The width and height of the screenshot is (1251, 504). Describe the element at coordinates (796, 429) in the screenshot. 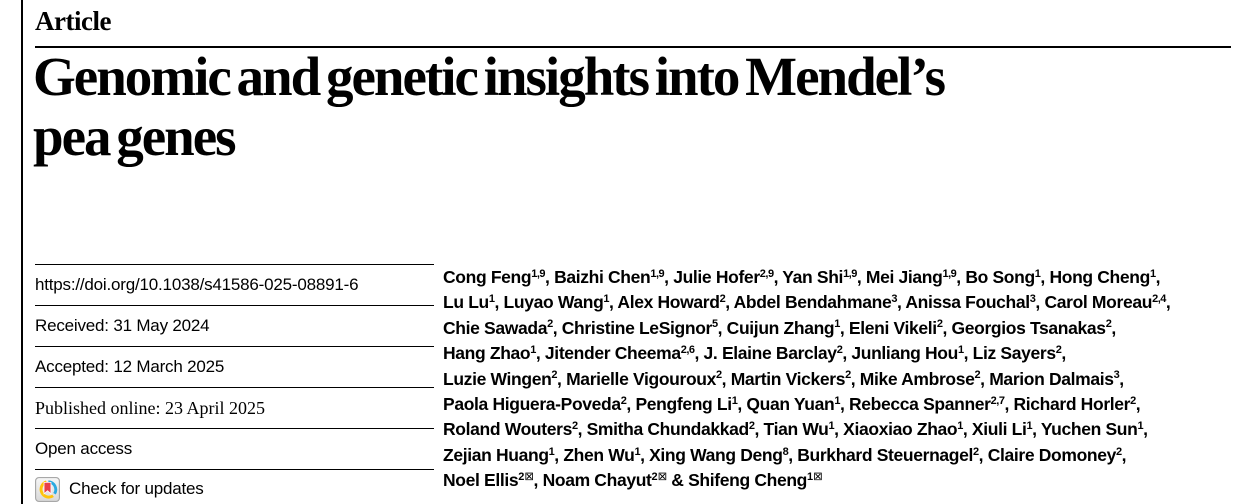

I see `author-name: Tian Wu` at that location.